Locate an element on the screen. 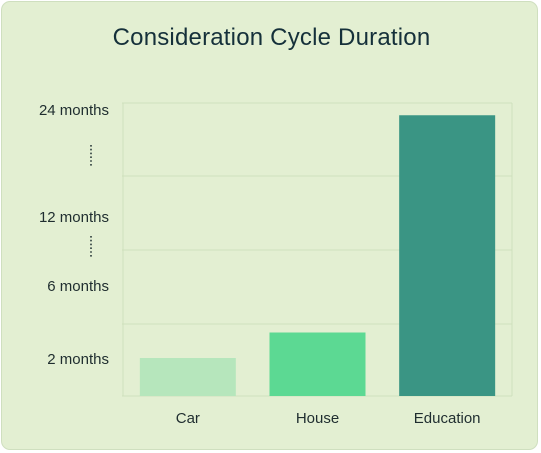 This screenshot has width=541, height=453. x-tick-label-car: Car is located at coordinates (188, 418).